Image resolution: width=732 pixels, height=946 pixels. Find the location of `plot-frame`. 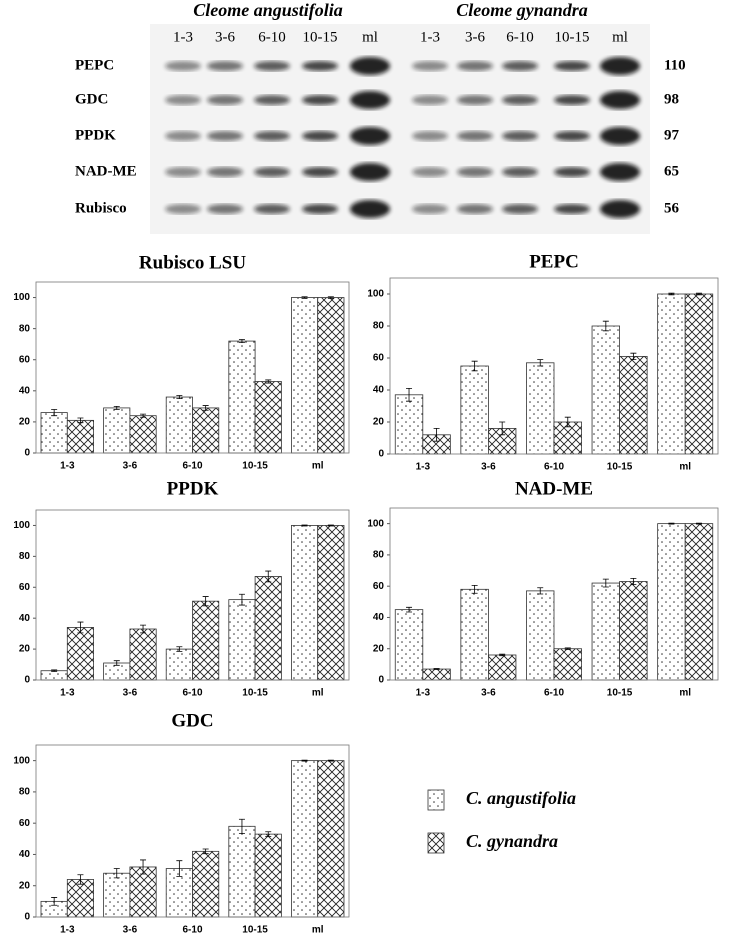

plot-frame is located at coordinates (554, 366).